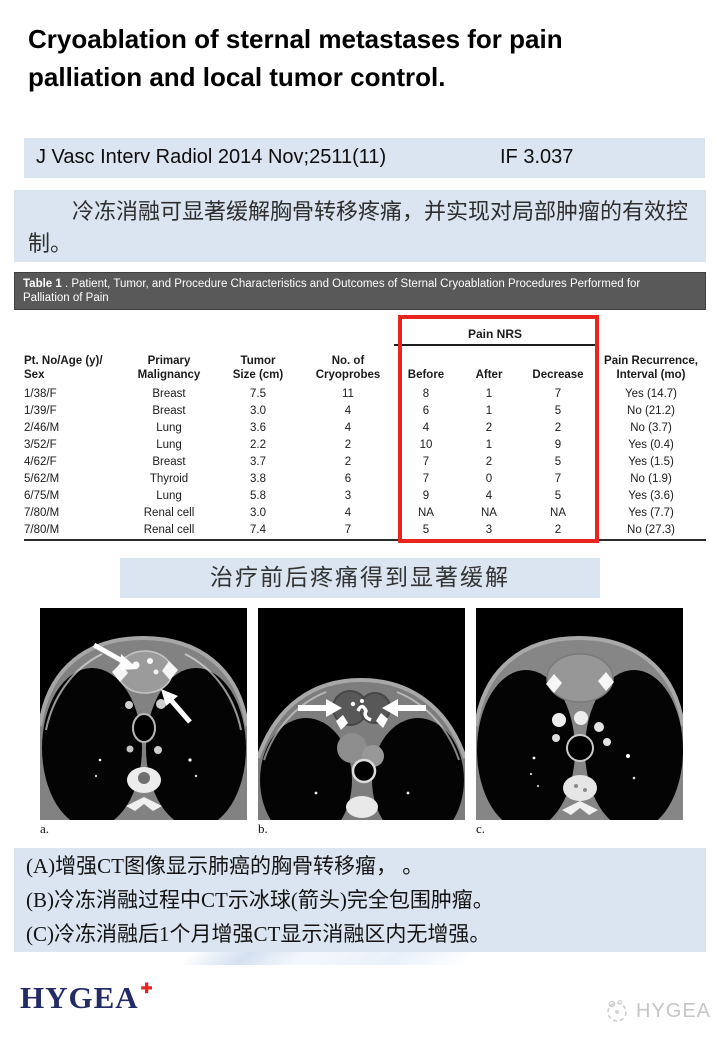  Describe the element at coordinates (651, 530) in the screenshot. I see `table-cell: No (27.3)` at that location.